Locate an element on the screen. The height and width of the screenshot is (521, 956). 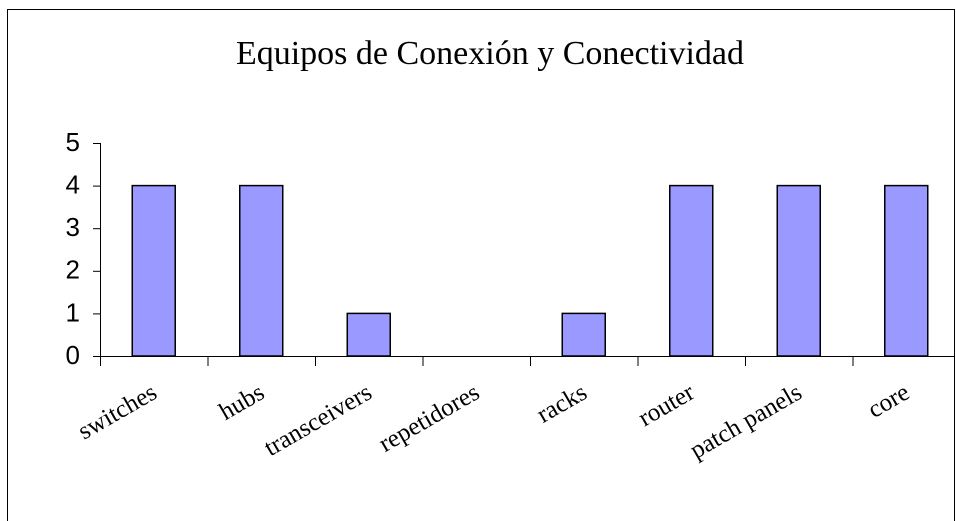
y-tick-label: 3 is located at coordinates (73, 227).